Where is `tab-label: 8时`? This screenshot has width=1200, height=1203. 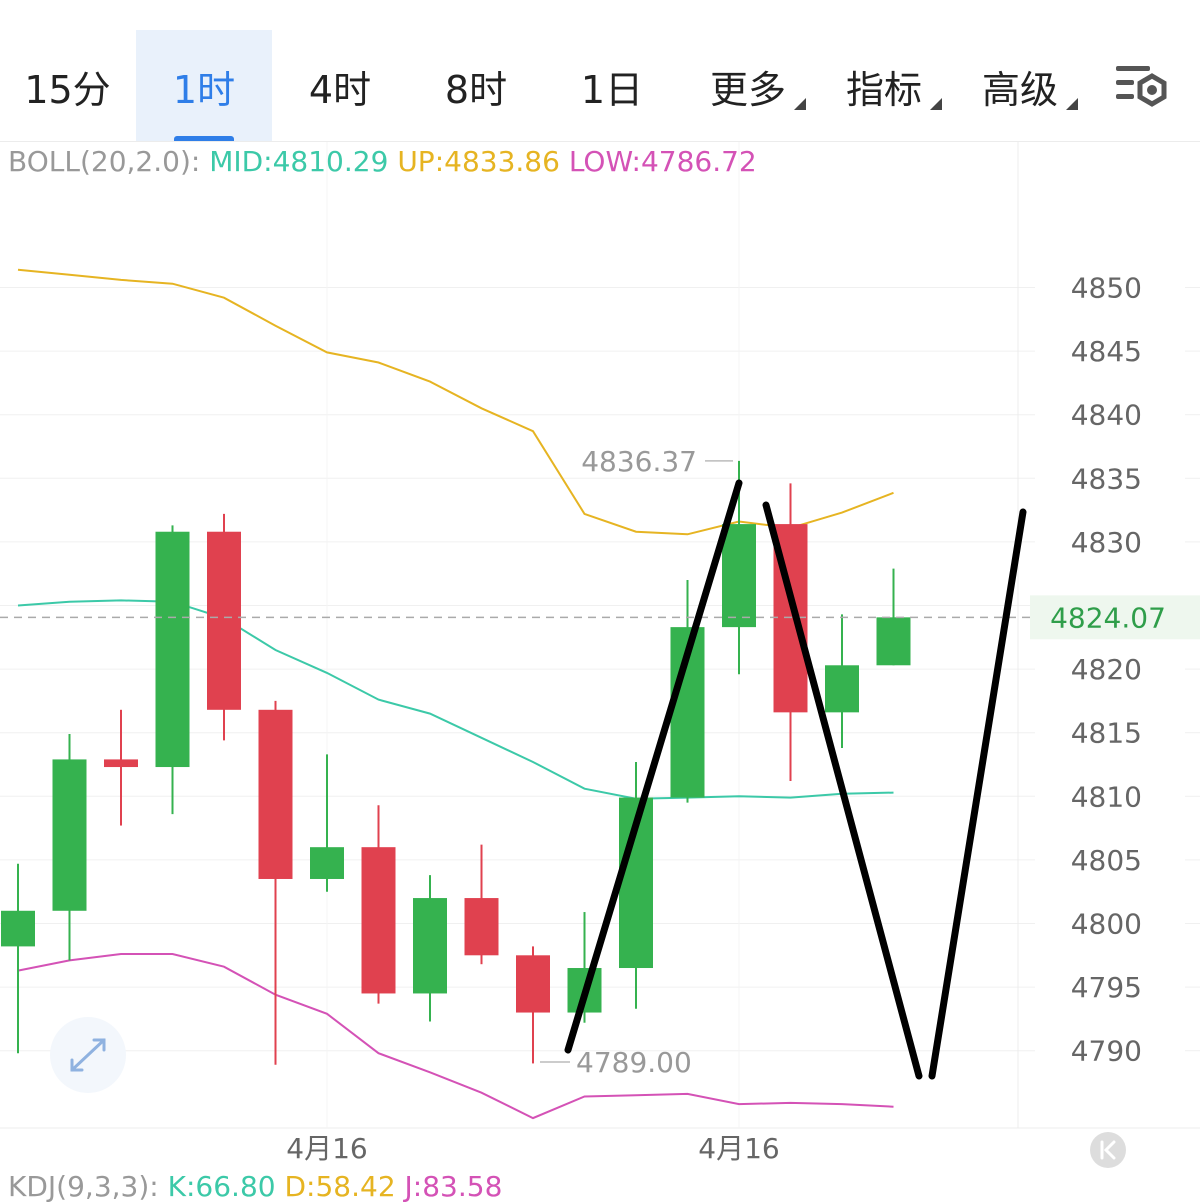
tab-label: 8时 is located at coordinates (476, 89).